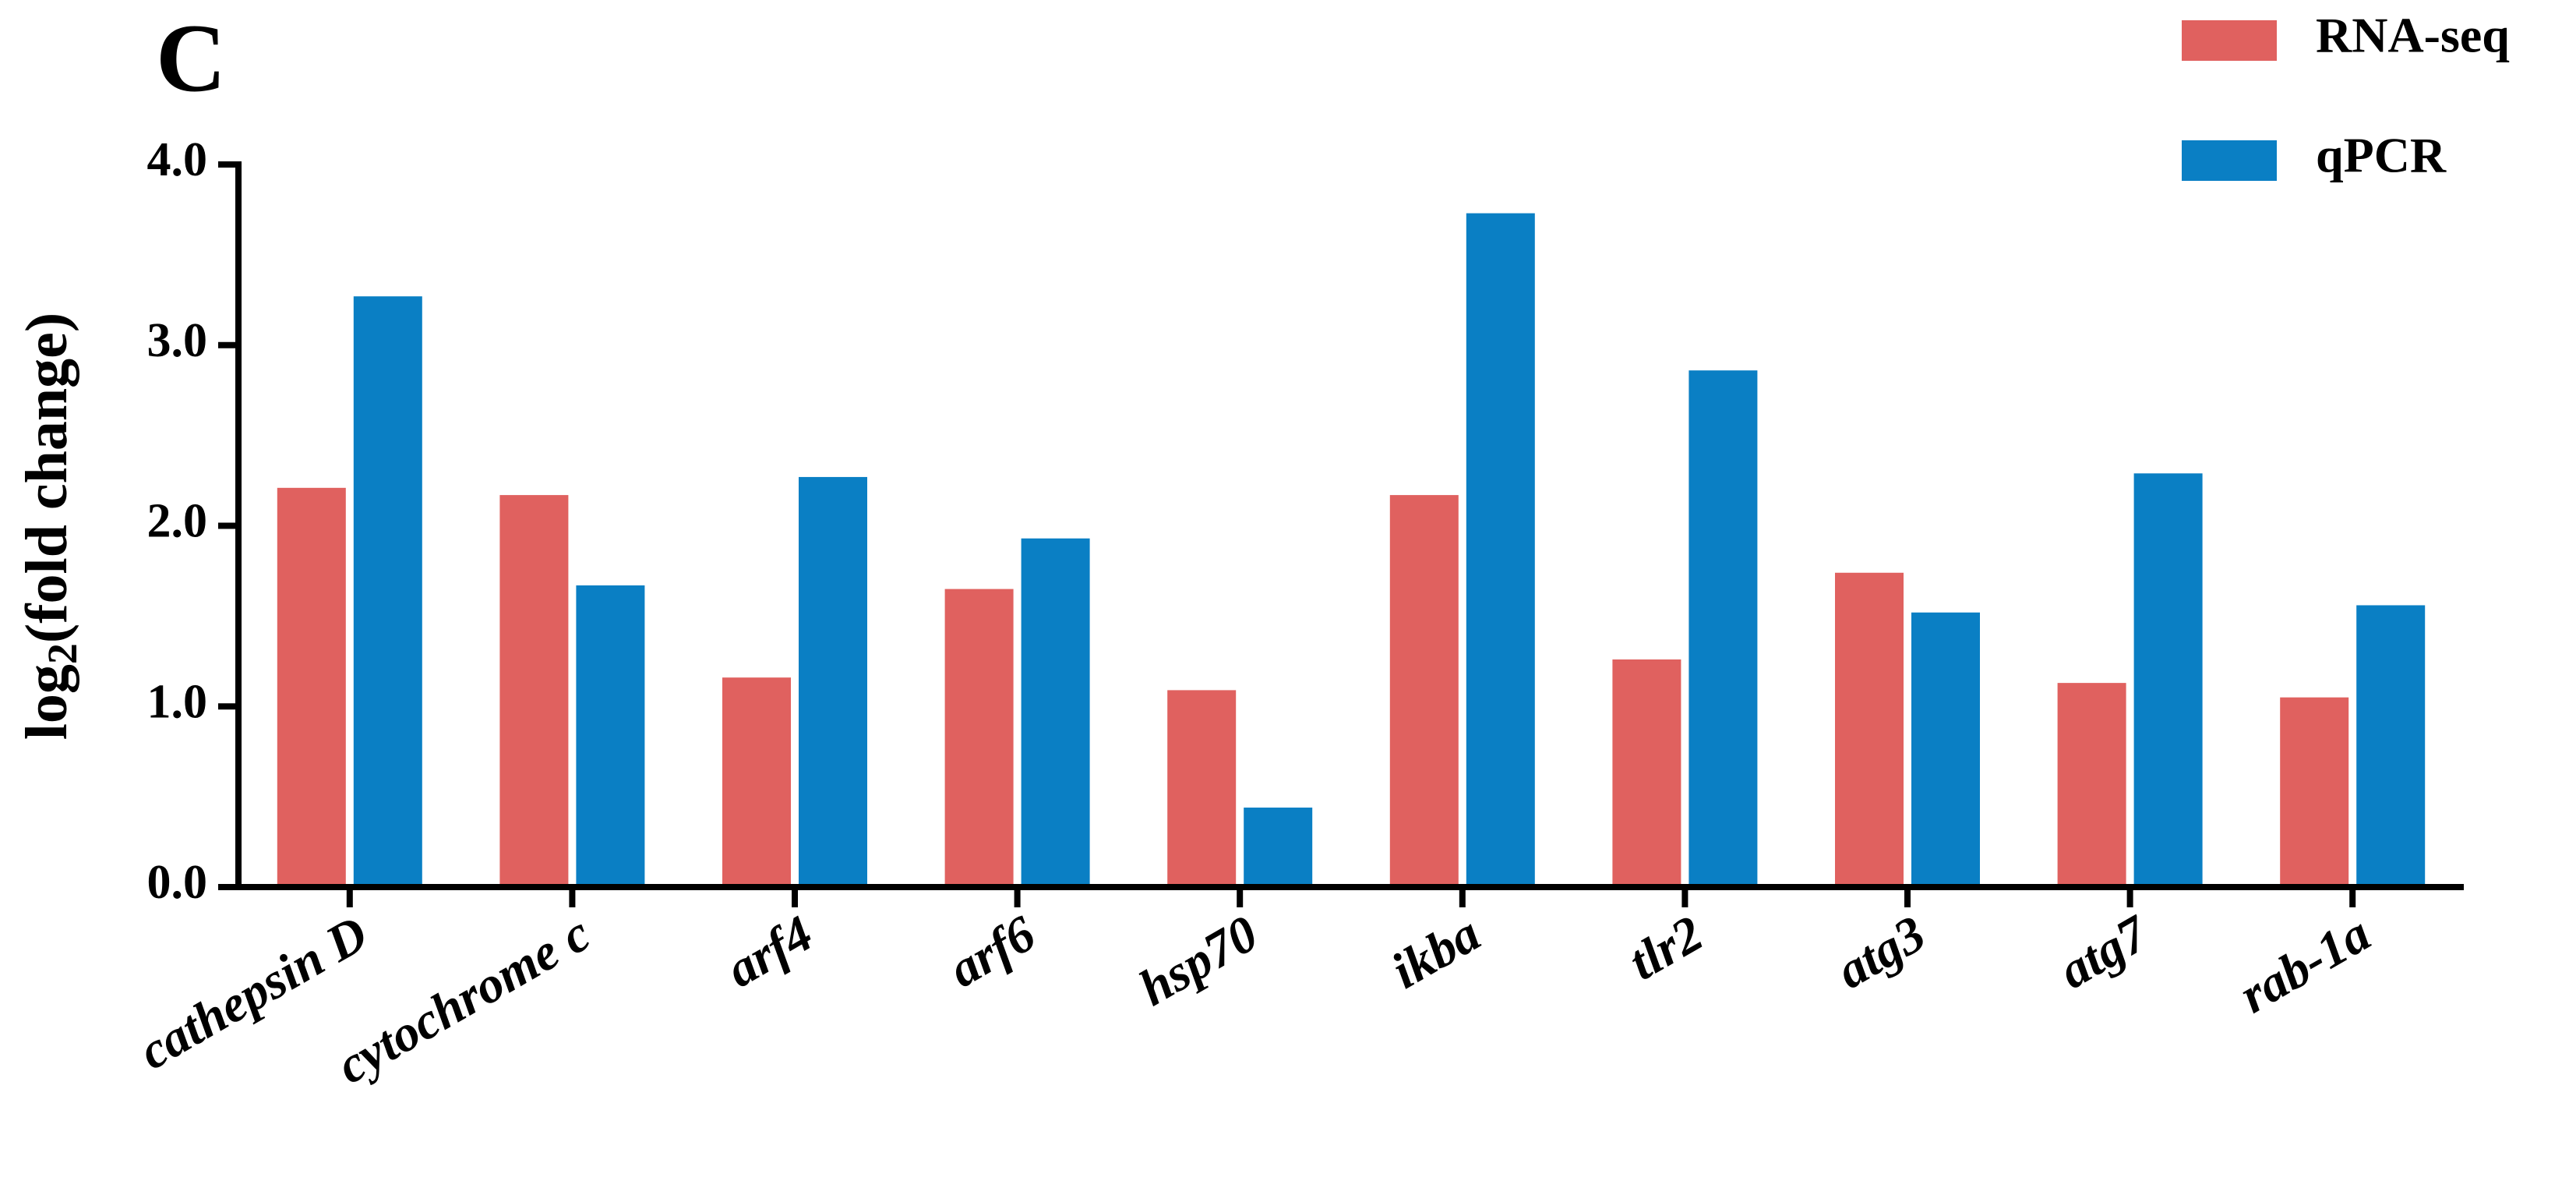 This screenshot has width=2576, height=1202. I want to click on x-tick-label: hsp70, so click(1198, 961).